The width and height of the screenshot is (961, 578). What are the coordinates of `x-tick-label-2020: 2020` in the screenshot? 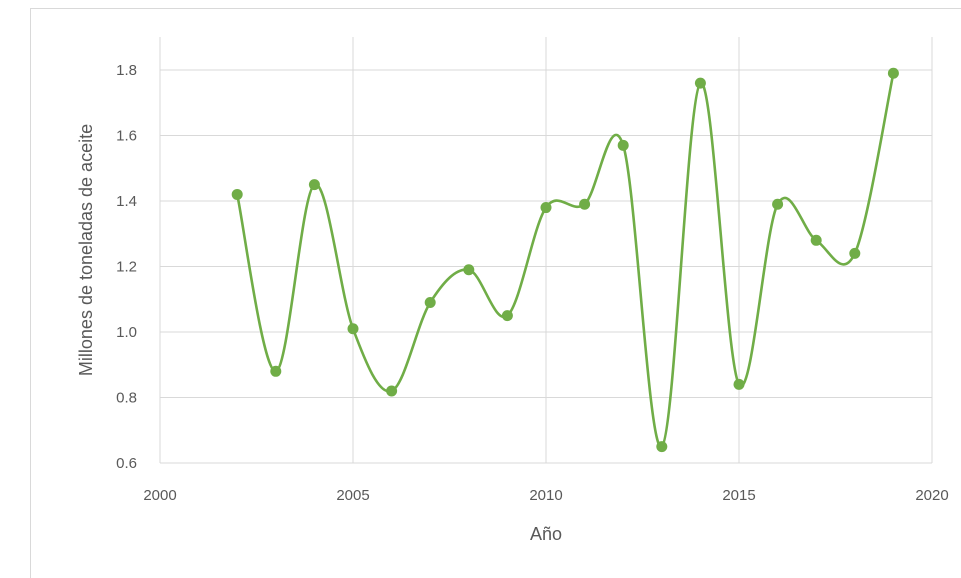 It's located at (931, 495).